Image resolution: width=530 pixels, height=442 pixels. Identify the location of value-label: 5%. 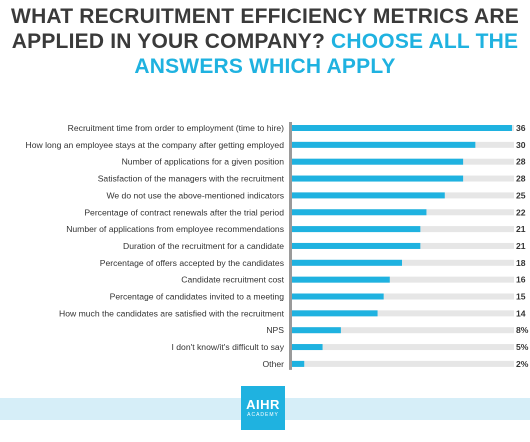
(522, 347).